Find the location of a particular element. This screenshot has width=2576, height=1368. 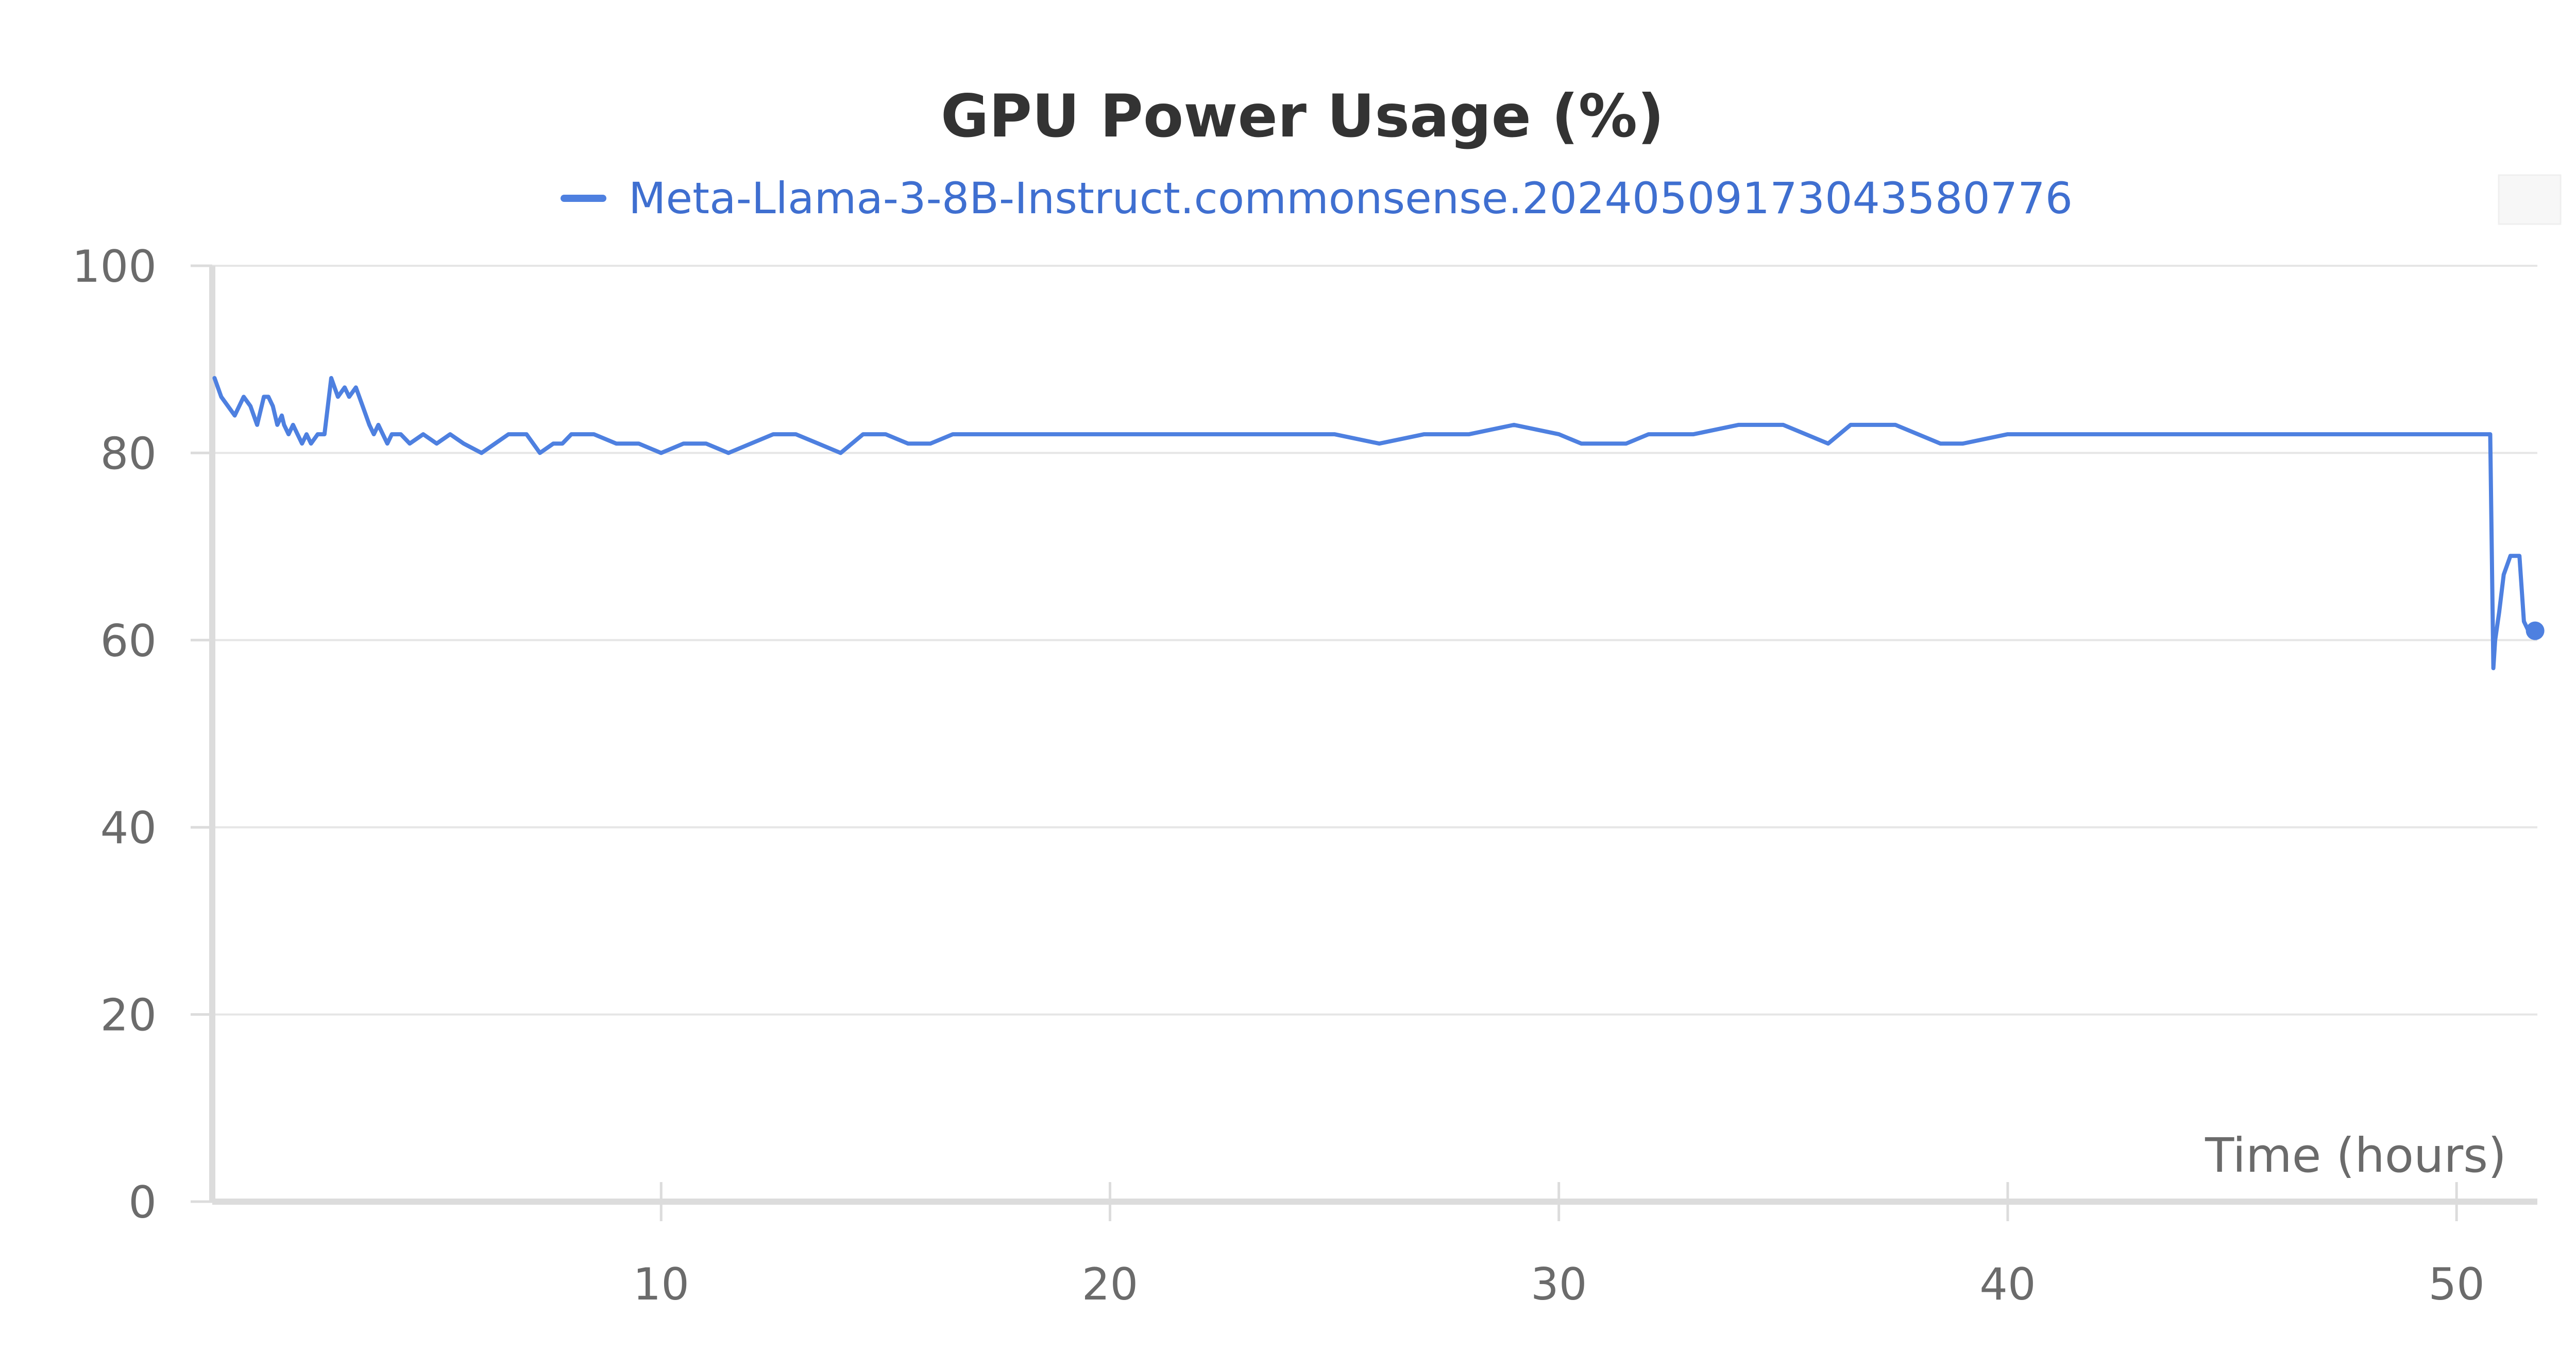

y-tick-label: 80 is located at coordinates (128, 454).